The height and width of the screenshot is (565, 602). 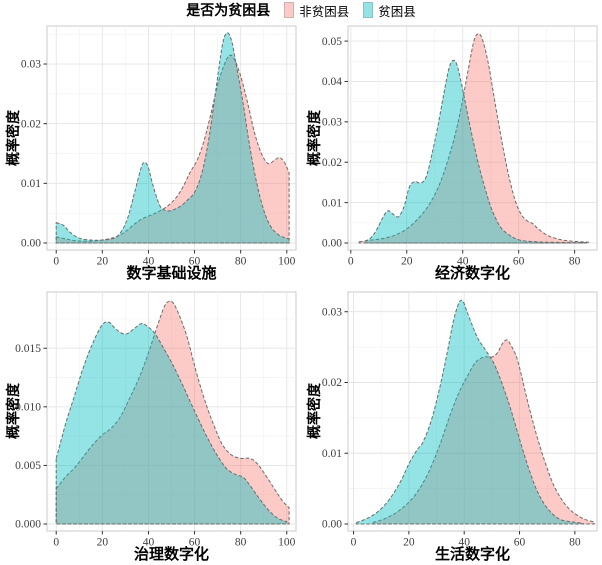 I want to click on x-axis-title: 治理数字化, so click(x=171, y=555).